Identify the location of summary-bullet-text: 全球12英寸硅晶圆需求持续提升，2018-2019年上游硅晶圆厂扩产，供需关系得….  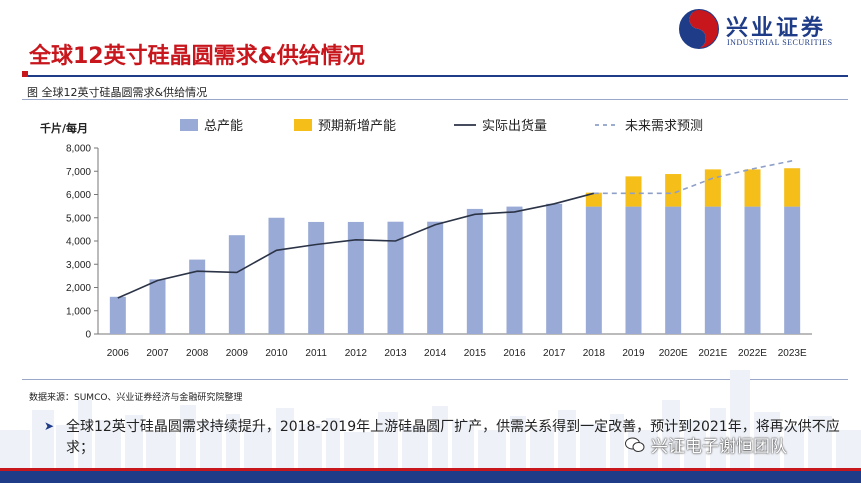
(453, 437).